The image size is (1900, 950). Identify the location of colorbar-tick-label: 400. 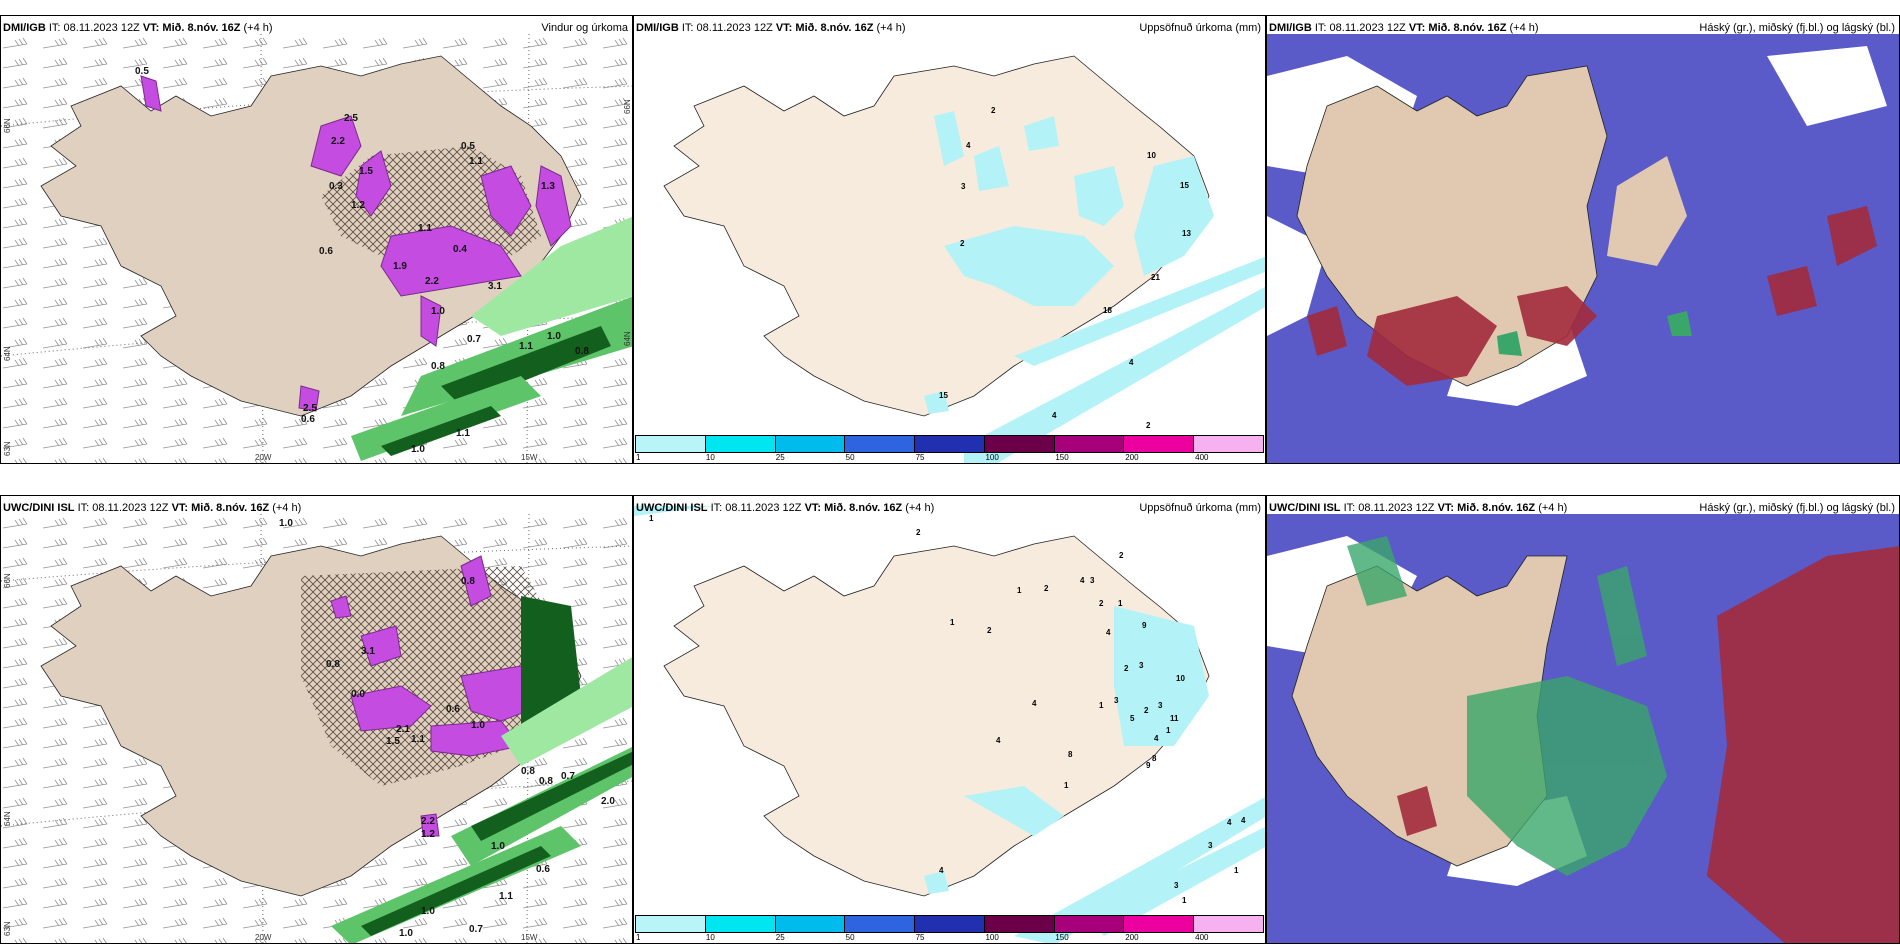
(1202, 937).